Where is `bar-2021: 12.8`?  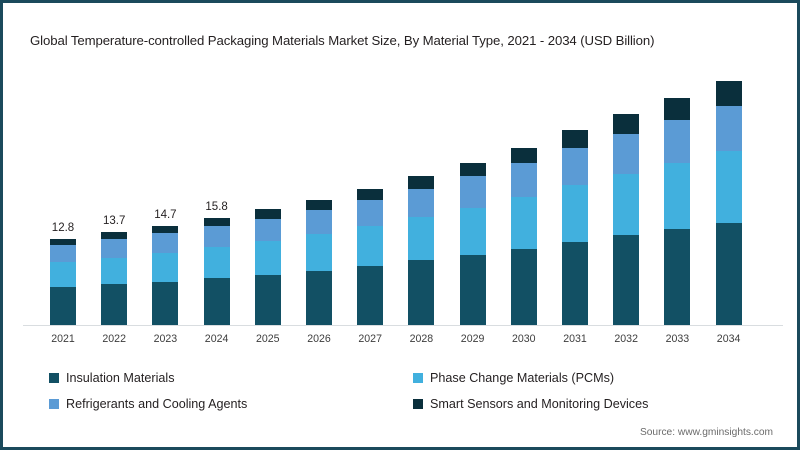 bar-2021: 12.8 is located at coordinates (63, 274).